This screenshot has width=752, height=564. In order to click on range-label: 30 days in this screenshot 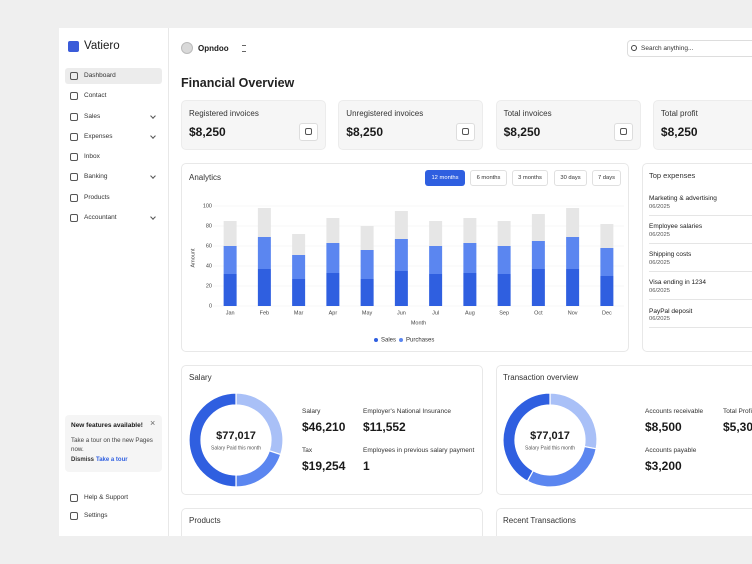, I will do `click(570, 177)`.